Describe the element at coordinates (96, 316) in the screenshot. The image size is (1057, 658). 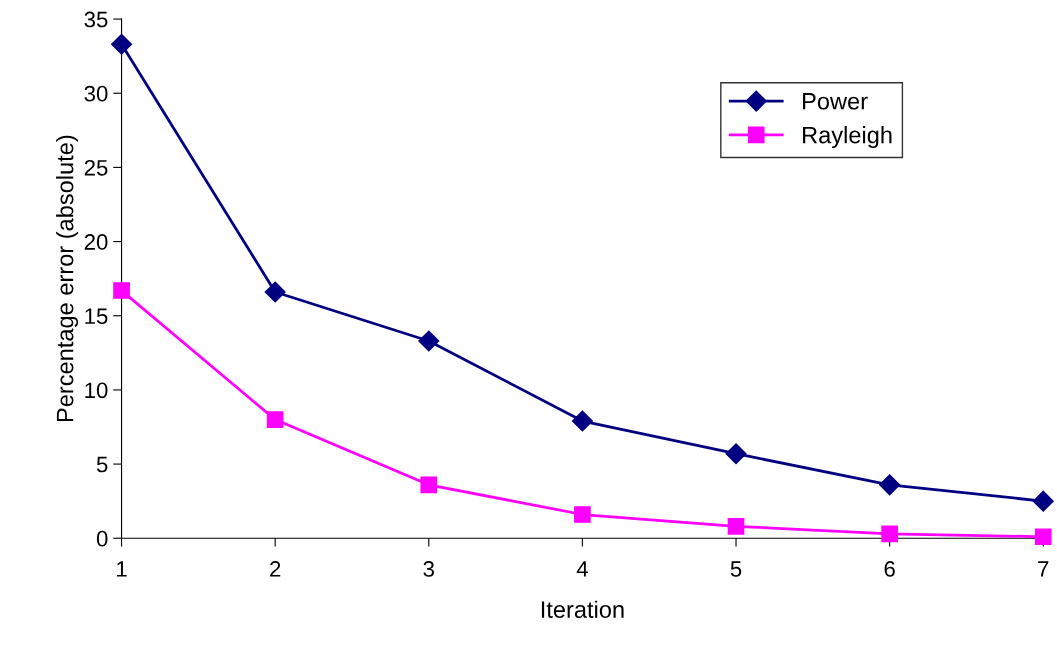
I see `y-tick-label: 15` at that location.